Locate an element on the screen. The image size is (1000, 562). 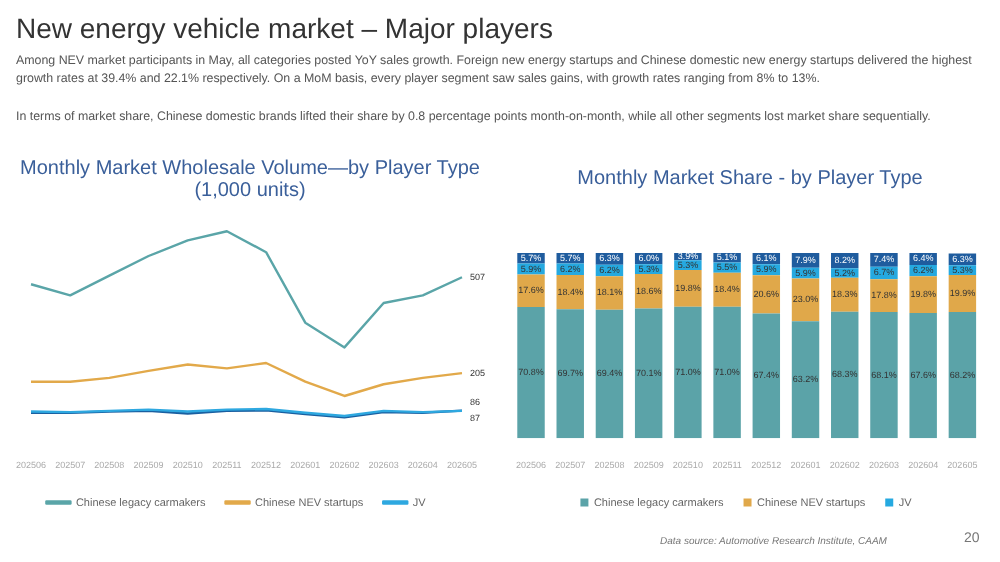
text: New energy vehicle market – Major players is located at coordinates (284, 28).